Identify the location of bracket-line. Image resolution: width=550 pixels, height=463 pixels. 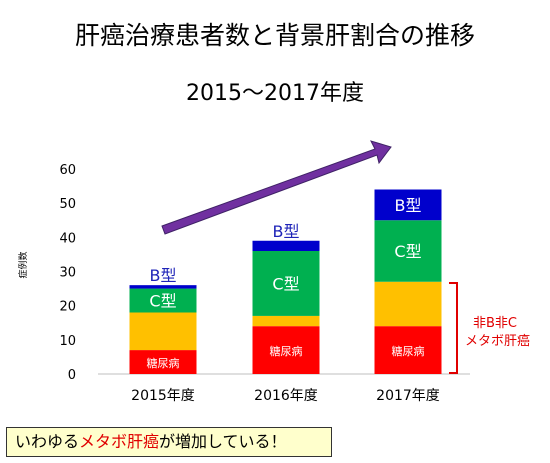
(453, 328).